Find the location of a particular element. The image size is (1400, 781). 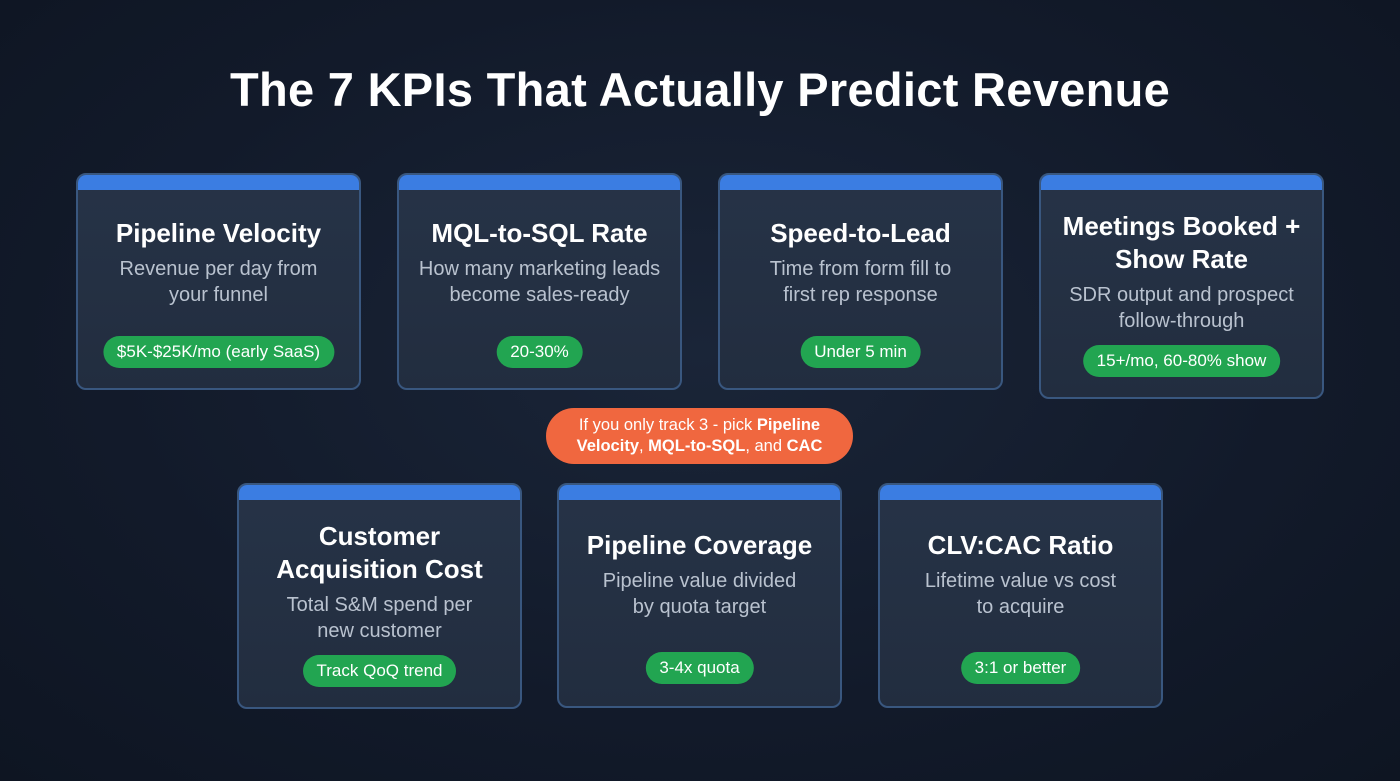

kpi-title: Pipeline Velocity is located at coordinates (218, 233).